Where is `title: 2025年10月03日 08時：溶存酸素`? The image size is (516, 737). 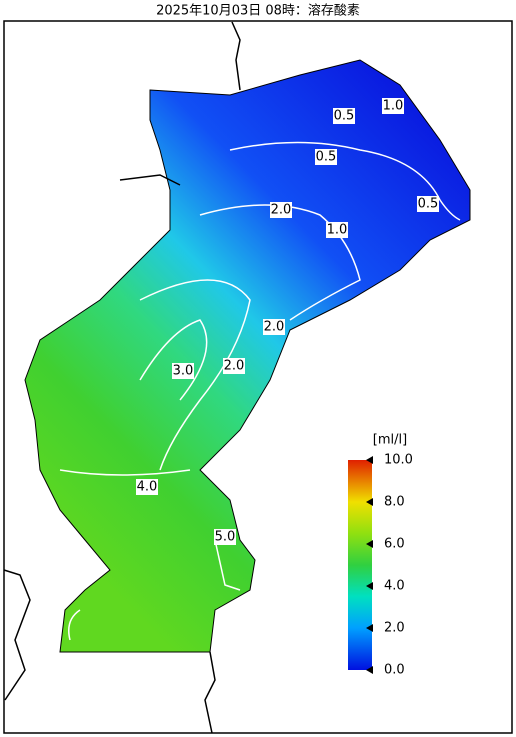
title: 2025年10月03日 08時：溶存酸素 is located at coordinates (258, 11).